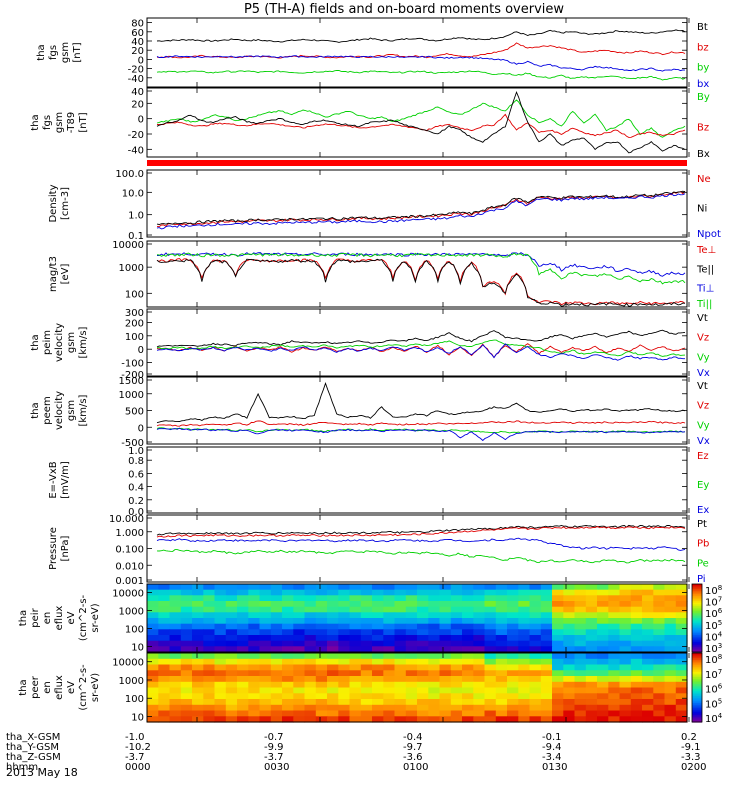  I want to click on legend-label-by: by, so click(703, 68).